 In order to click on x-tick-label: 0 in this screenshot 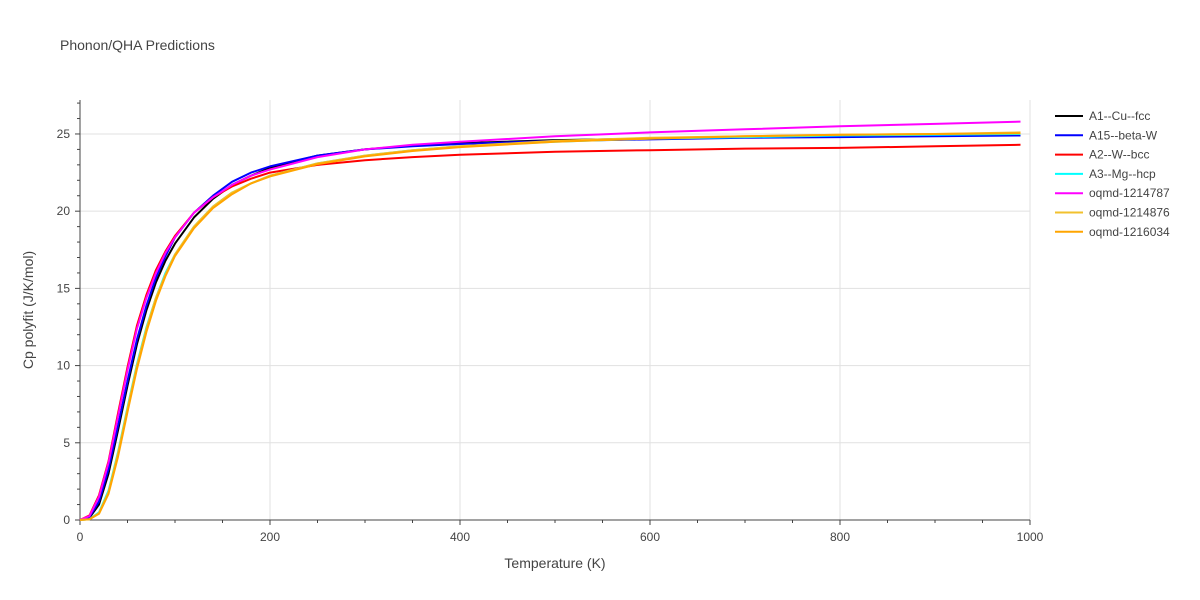, I will do `click(80, 537)`.